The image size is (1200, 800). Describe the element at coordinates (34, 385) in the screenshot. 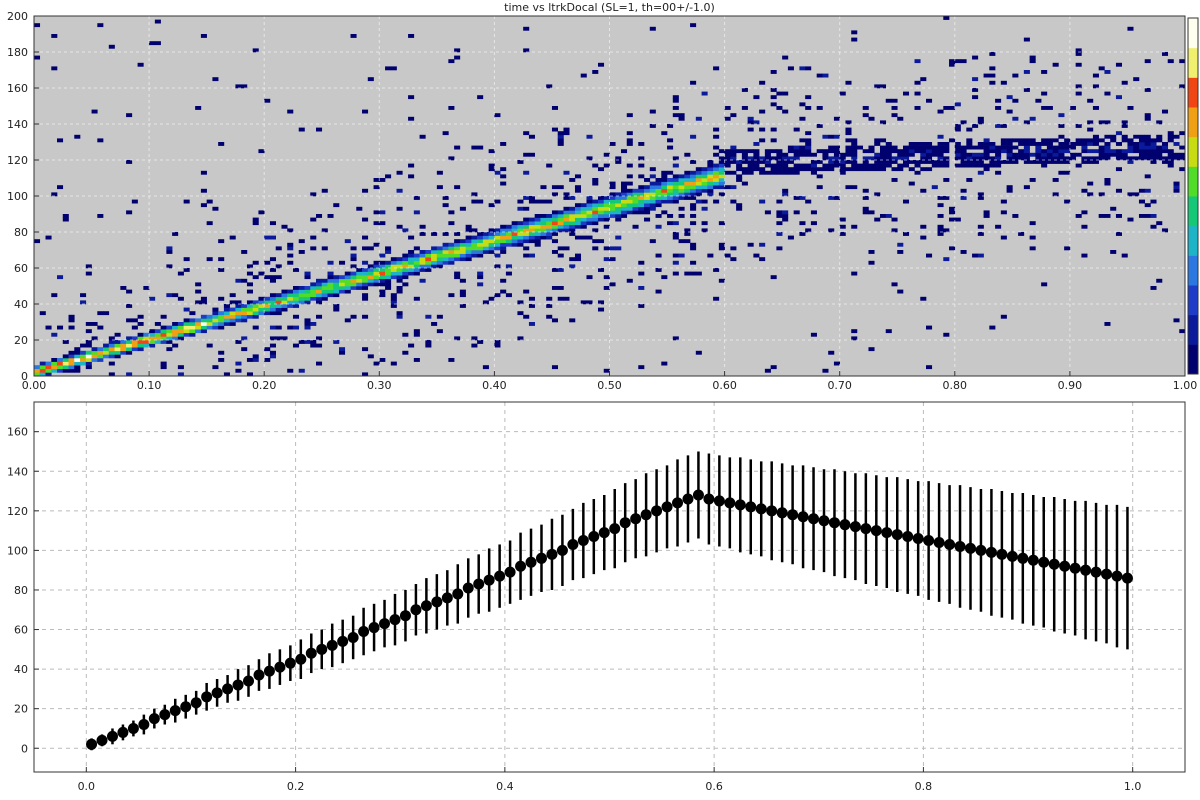

I see `heatmap-x-tick-label: 0.00` at that location.